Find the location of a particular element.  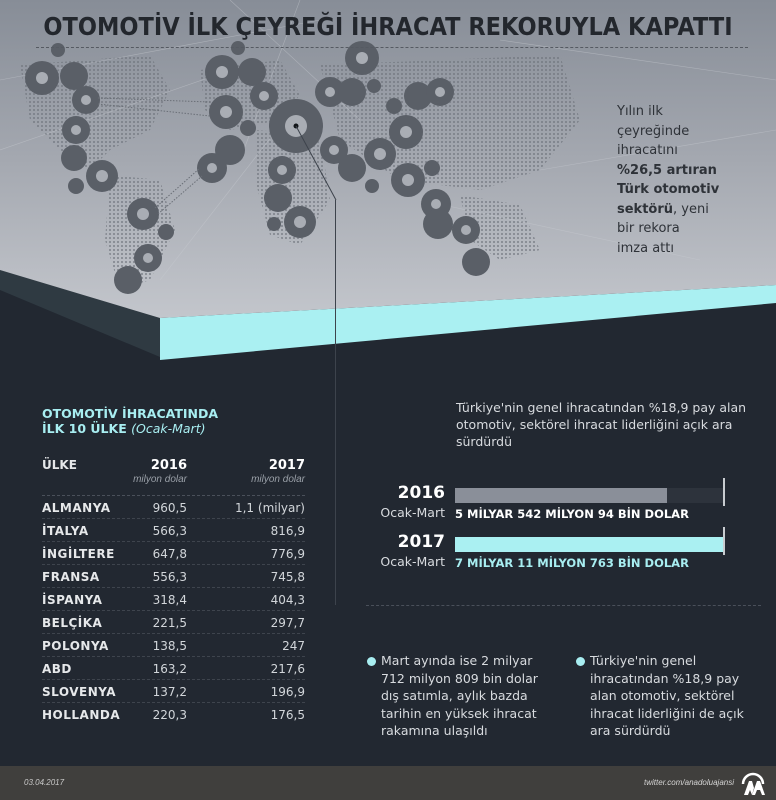

column-year: 2016 is located at coordinates (168, 465).